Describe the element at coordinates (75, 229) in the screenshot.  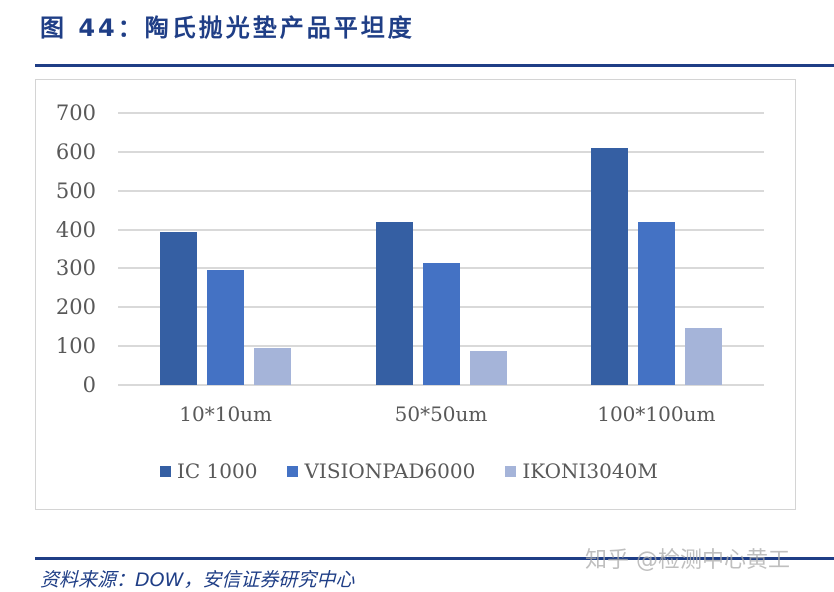
I see `y-tick-label: 400` at that location.